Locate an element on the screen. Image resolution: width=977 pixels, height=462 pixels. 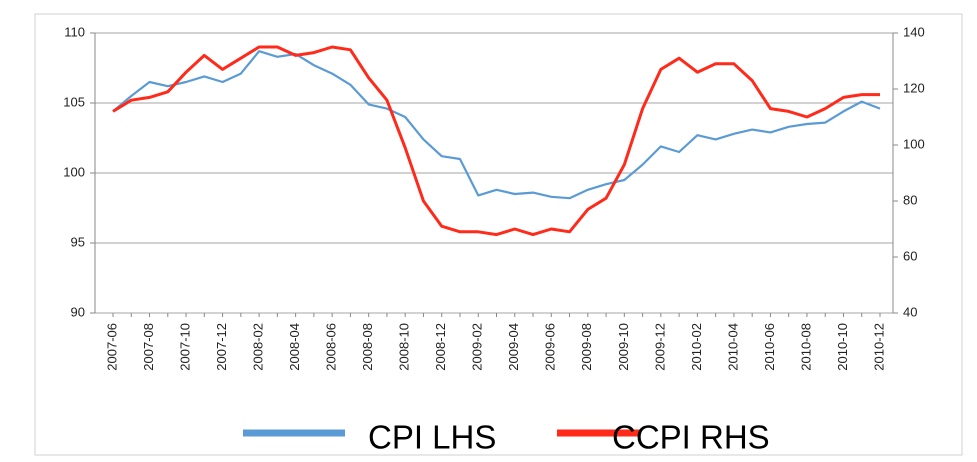
x-tick-label: 2009-04 is located at coordinates (513, 347).